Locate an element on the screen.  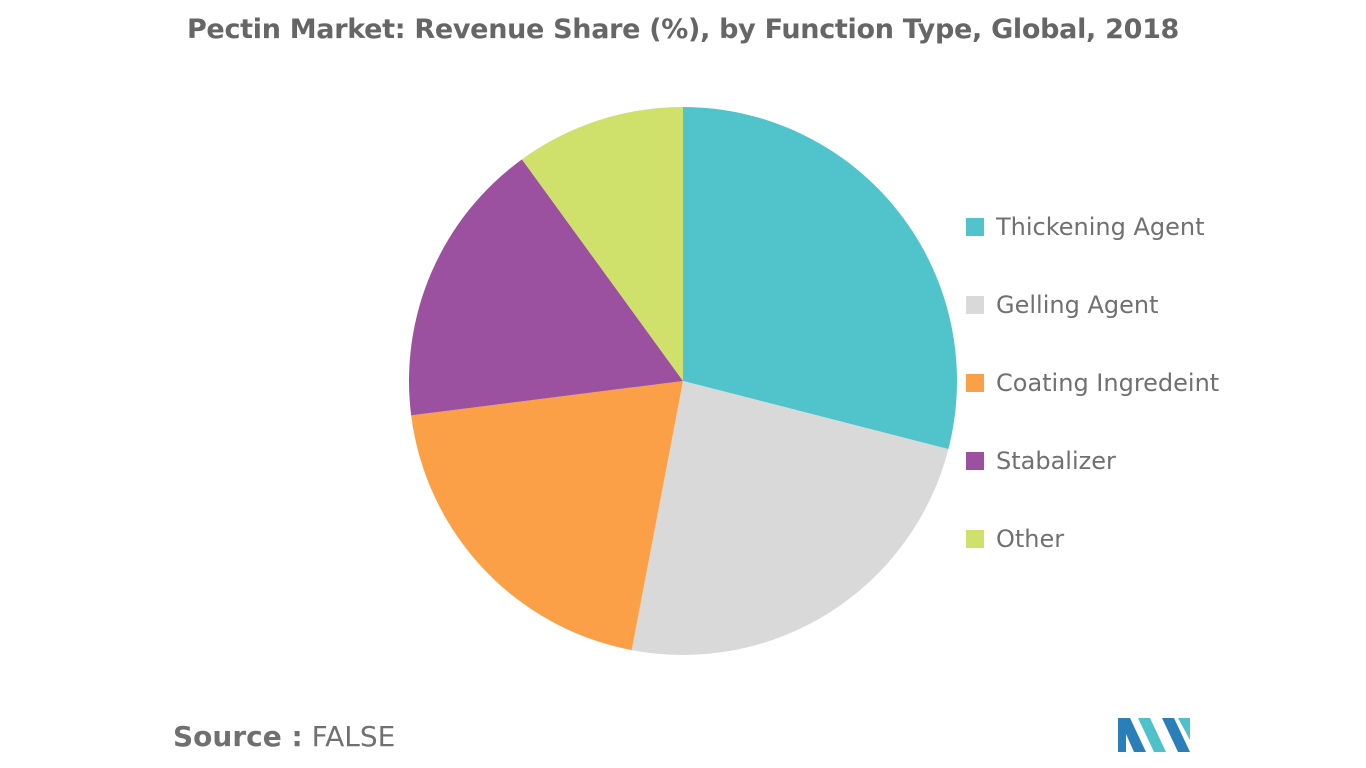
source-note: Source : FALSE is located at coordinates (284, 736).